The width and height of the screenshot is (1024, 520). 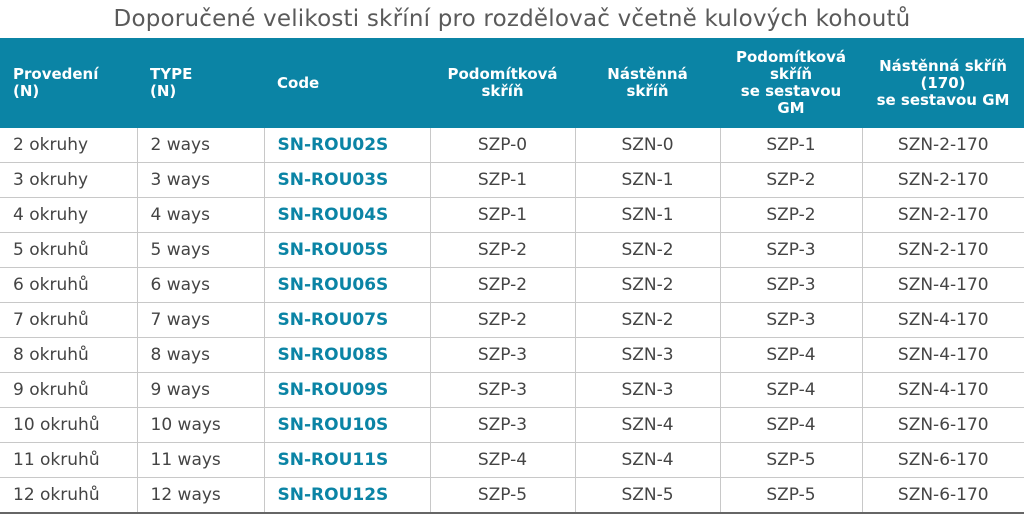 I want to click on cell-type: 8 ways, so click(x=201, y=355).